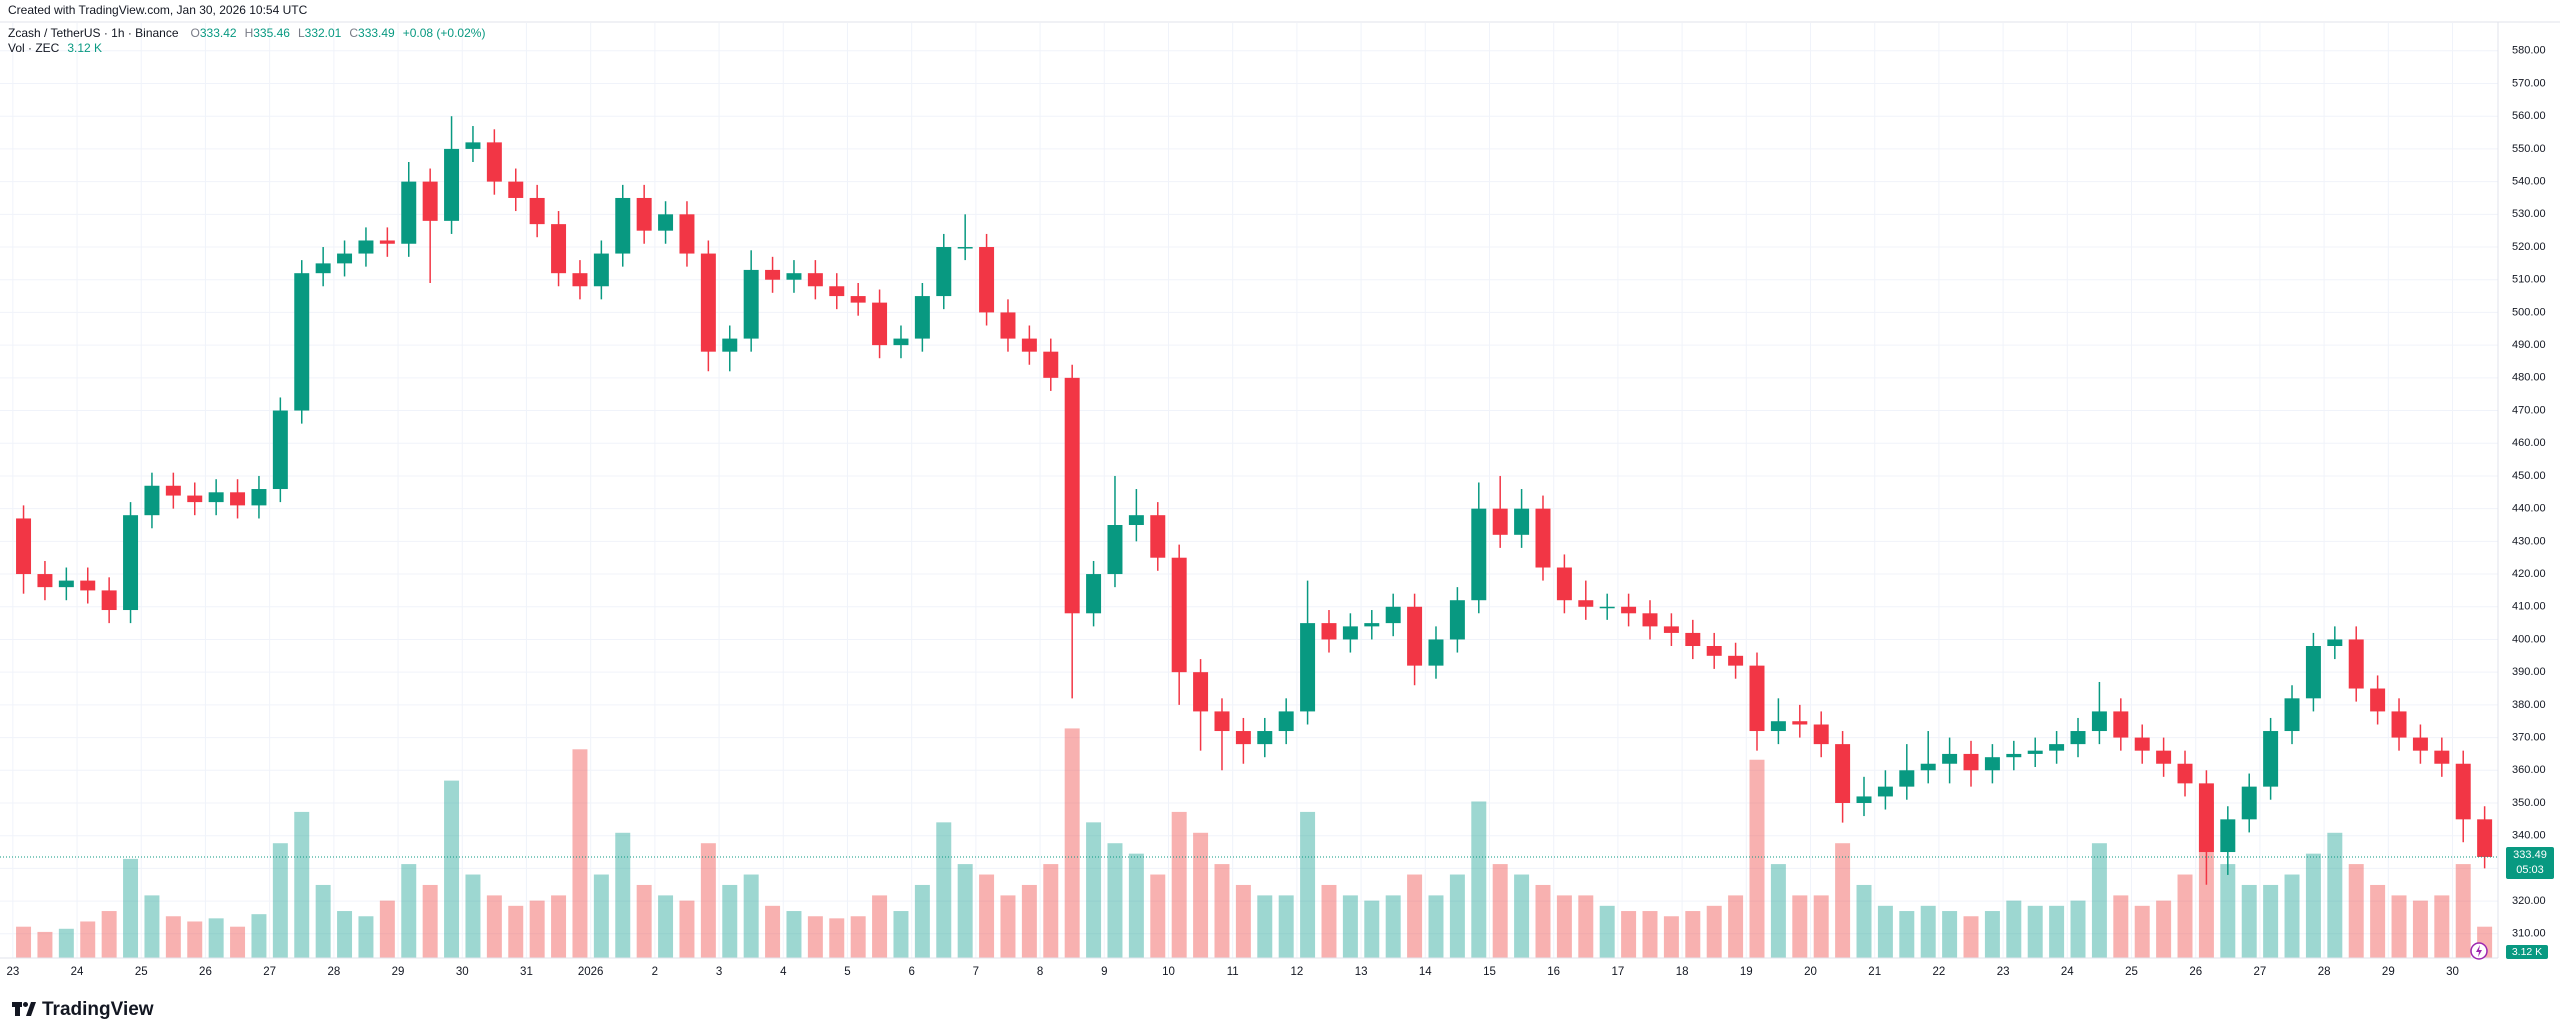 The image size is (2560, 1035). I want to click on x-tick-label: 11, so click(1233, 972).